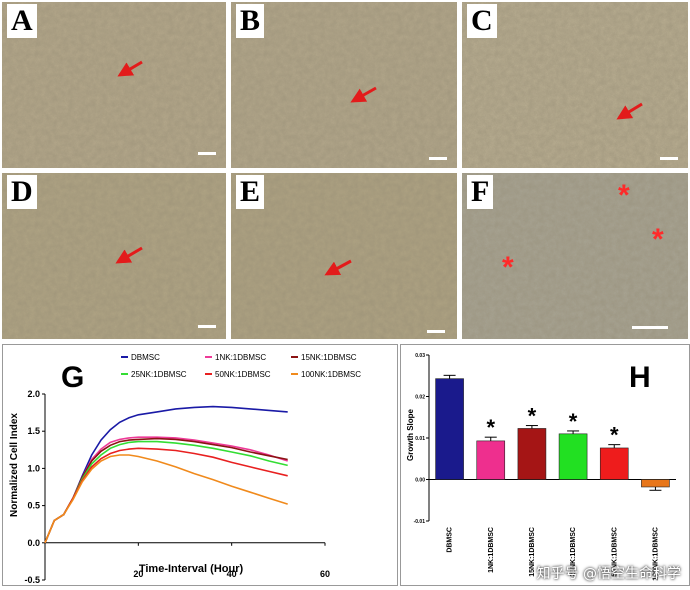 The width and height of the screenshot is (690, 590). Describe the element at coordinates (482, 21) in the screenshot. I see `panel-label-c: C` at that location.